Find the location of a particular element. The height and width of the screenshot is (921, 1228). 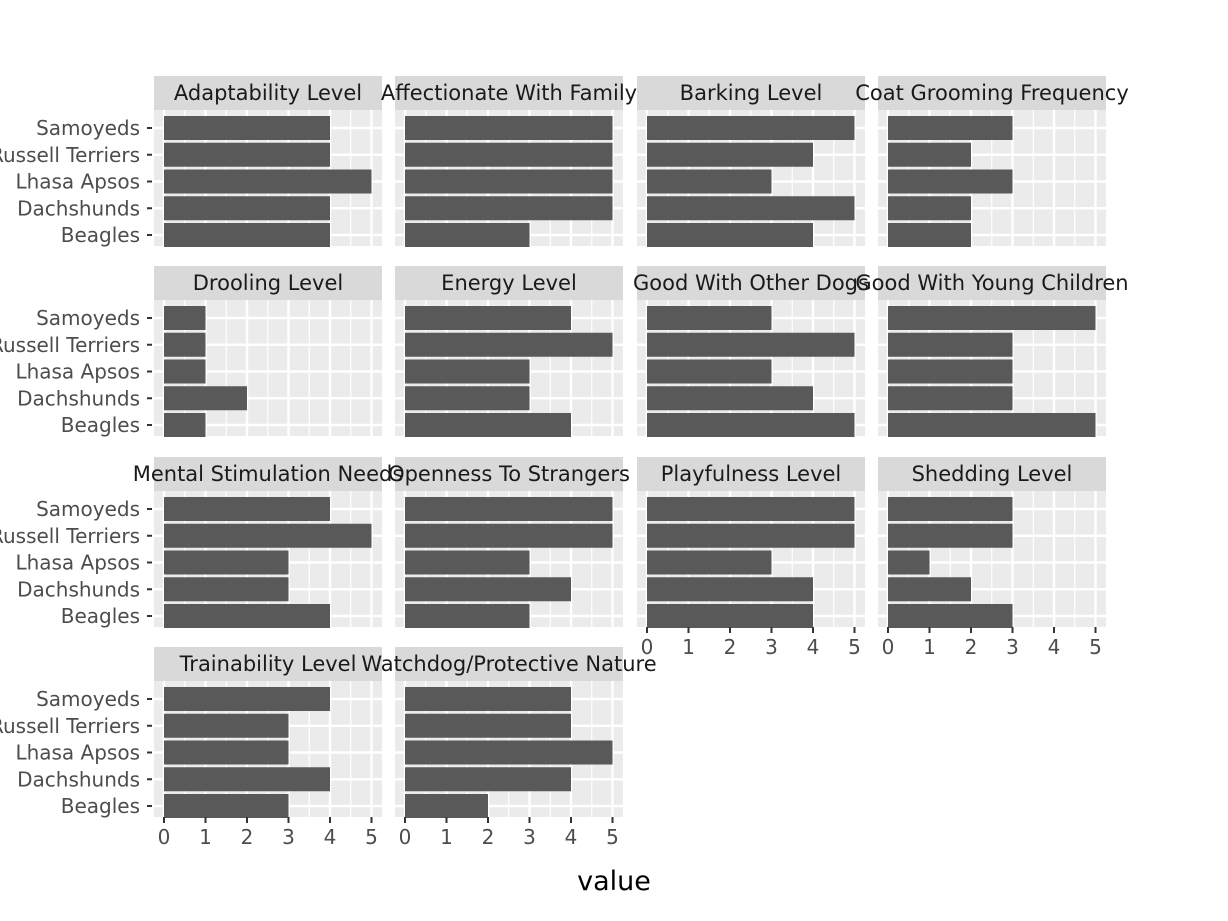

facet-title: Affectionate With Family is located at coordinates (509, 93).